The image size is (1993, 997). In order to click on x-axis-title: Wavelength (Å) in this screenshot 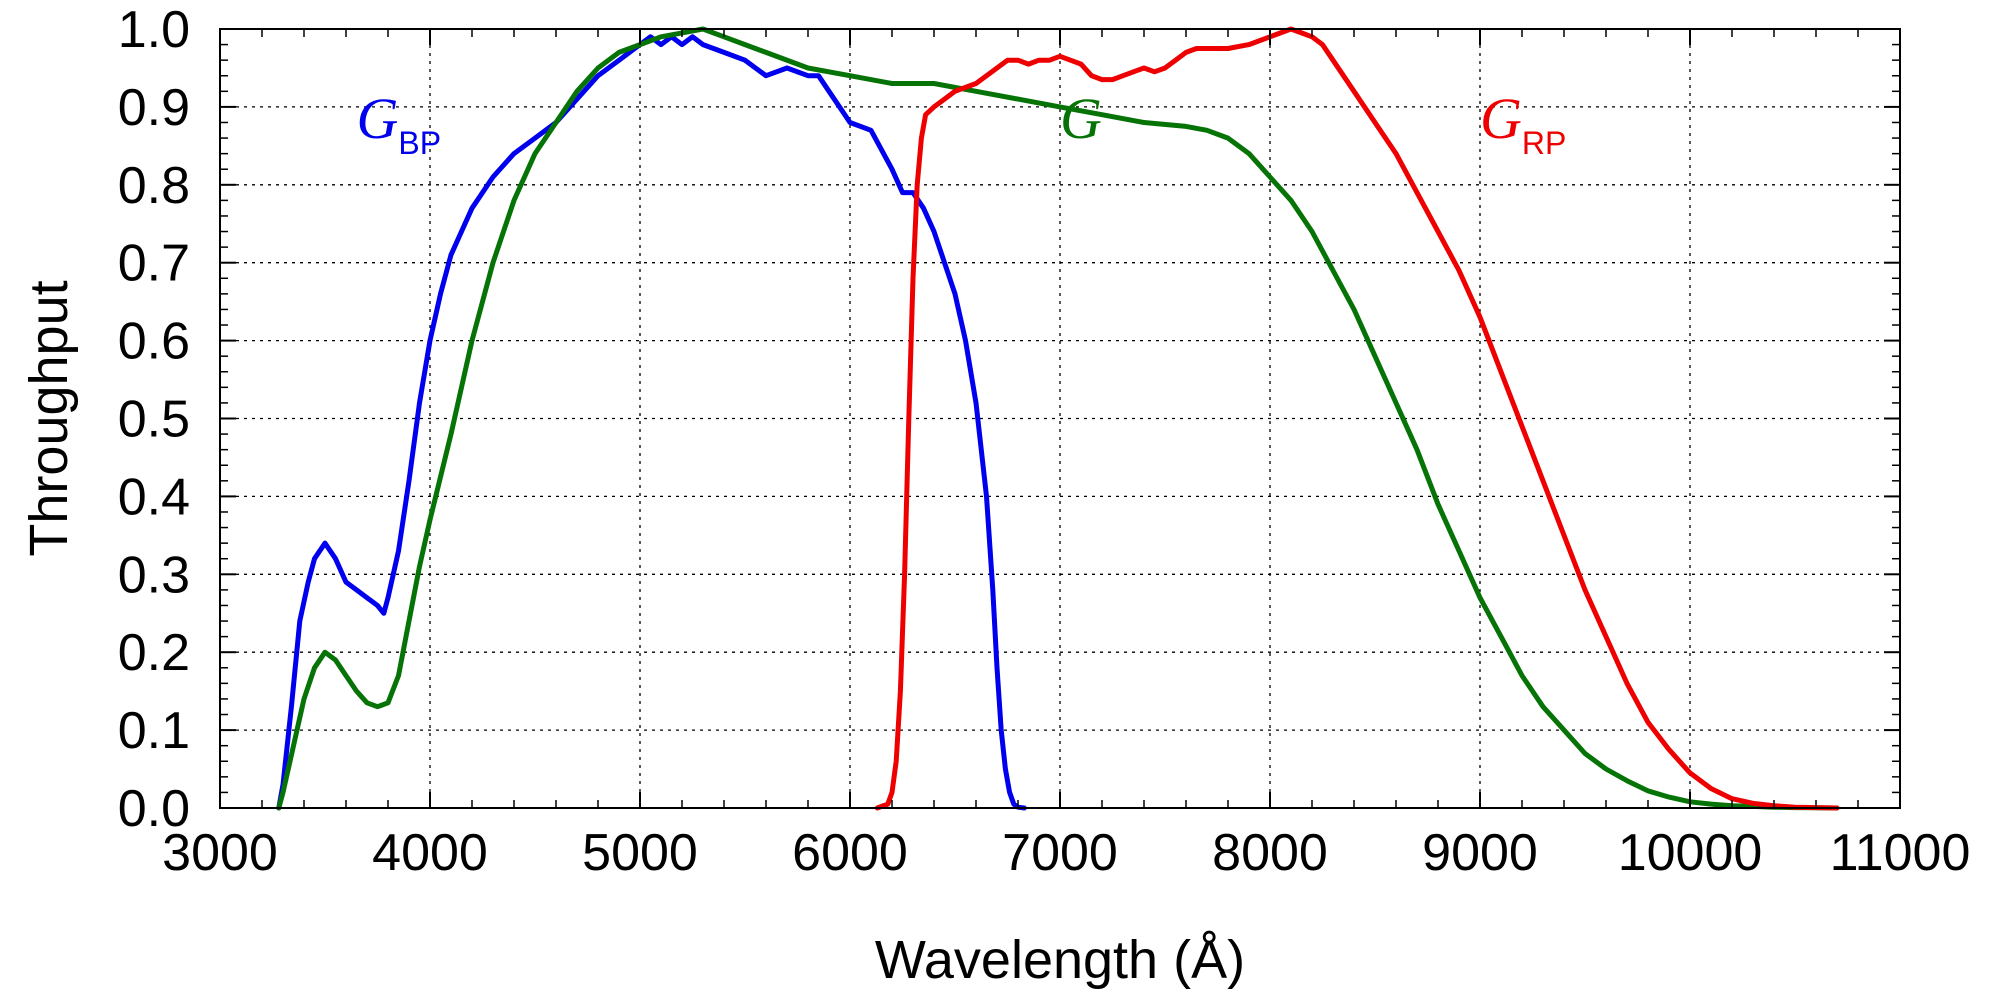, I will do `click(1060, 960)`.